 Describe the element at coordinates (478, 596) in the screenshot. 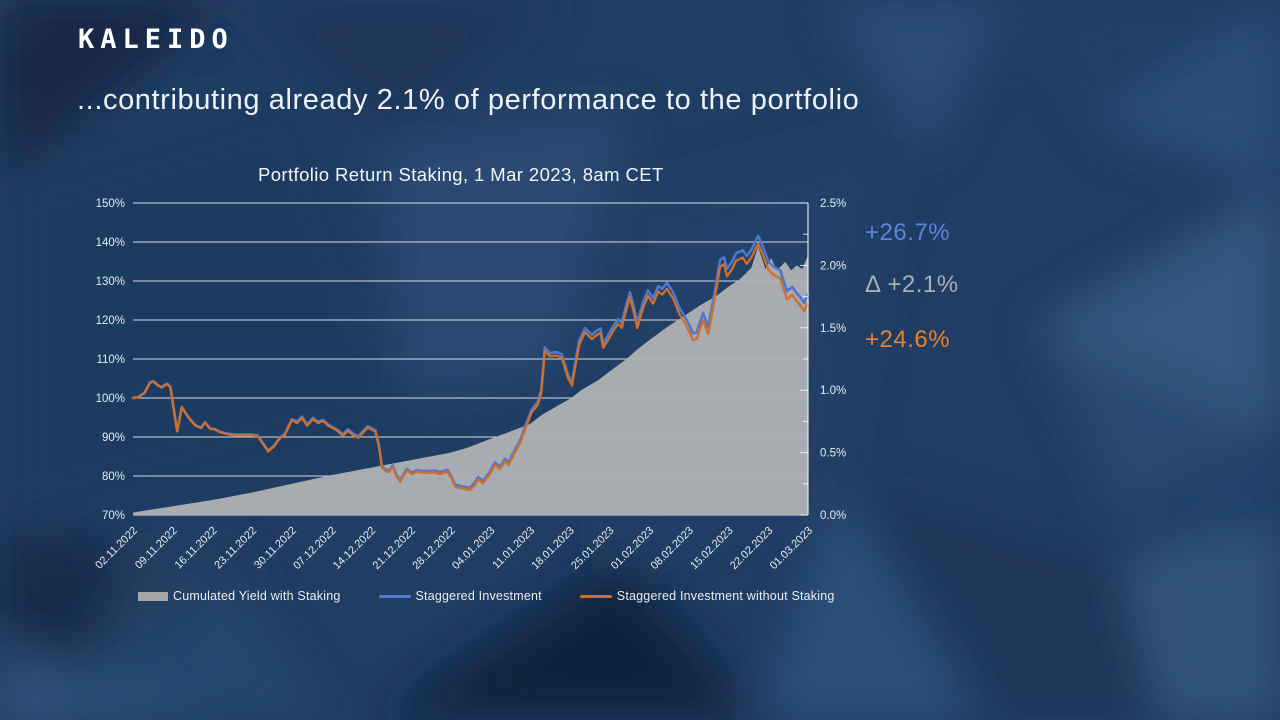

I see `legend-label: Staggered Investment` at that location.